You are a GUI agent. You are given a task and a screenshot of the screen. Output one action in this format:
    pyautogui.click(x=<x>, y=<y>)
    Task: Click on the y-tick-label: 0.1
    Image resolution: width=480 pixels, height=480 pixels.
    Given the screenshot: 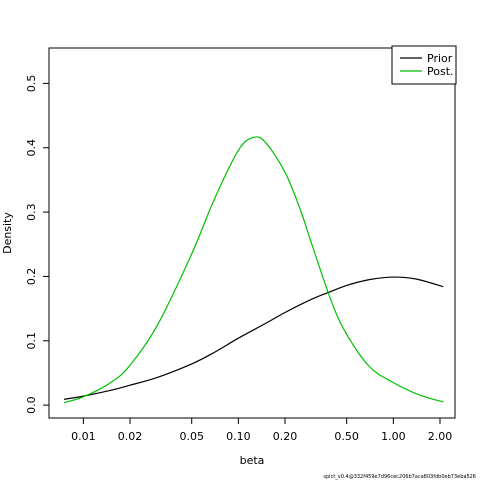 What is the action you would take?
    pyautogui.click(x=31, y=341)
    